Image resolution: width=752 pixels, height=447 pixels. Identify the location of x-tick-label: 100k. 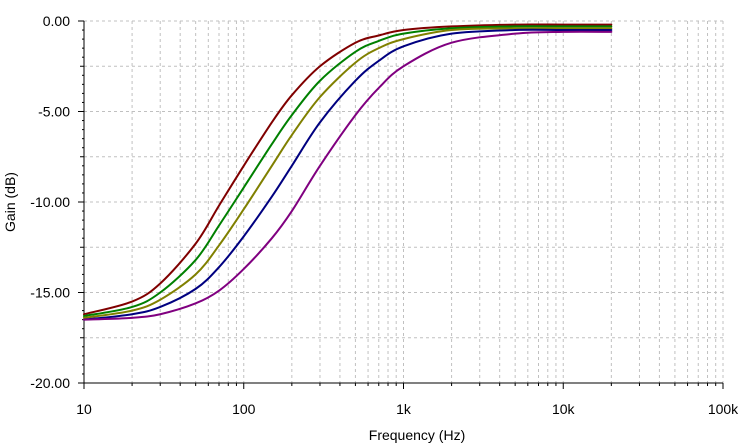
(723, 409).